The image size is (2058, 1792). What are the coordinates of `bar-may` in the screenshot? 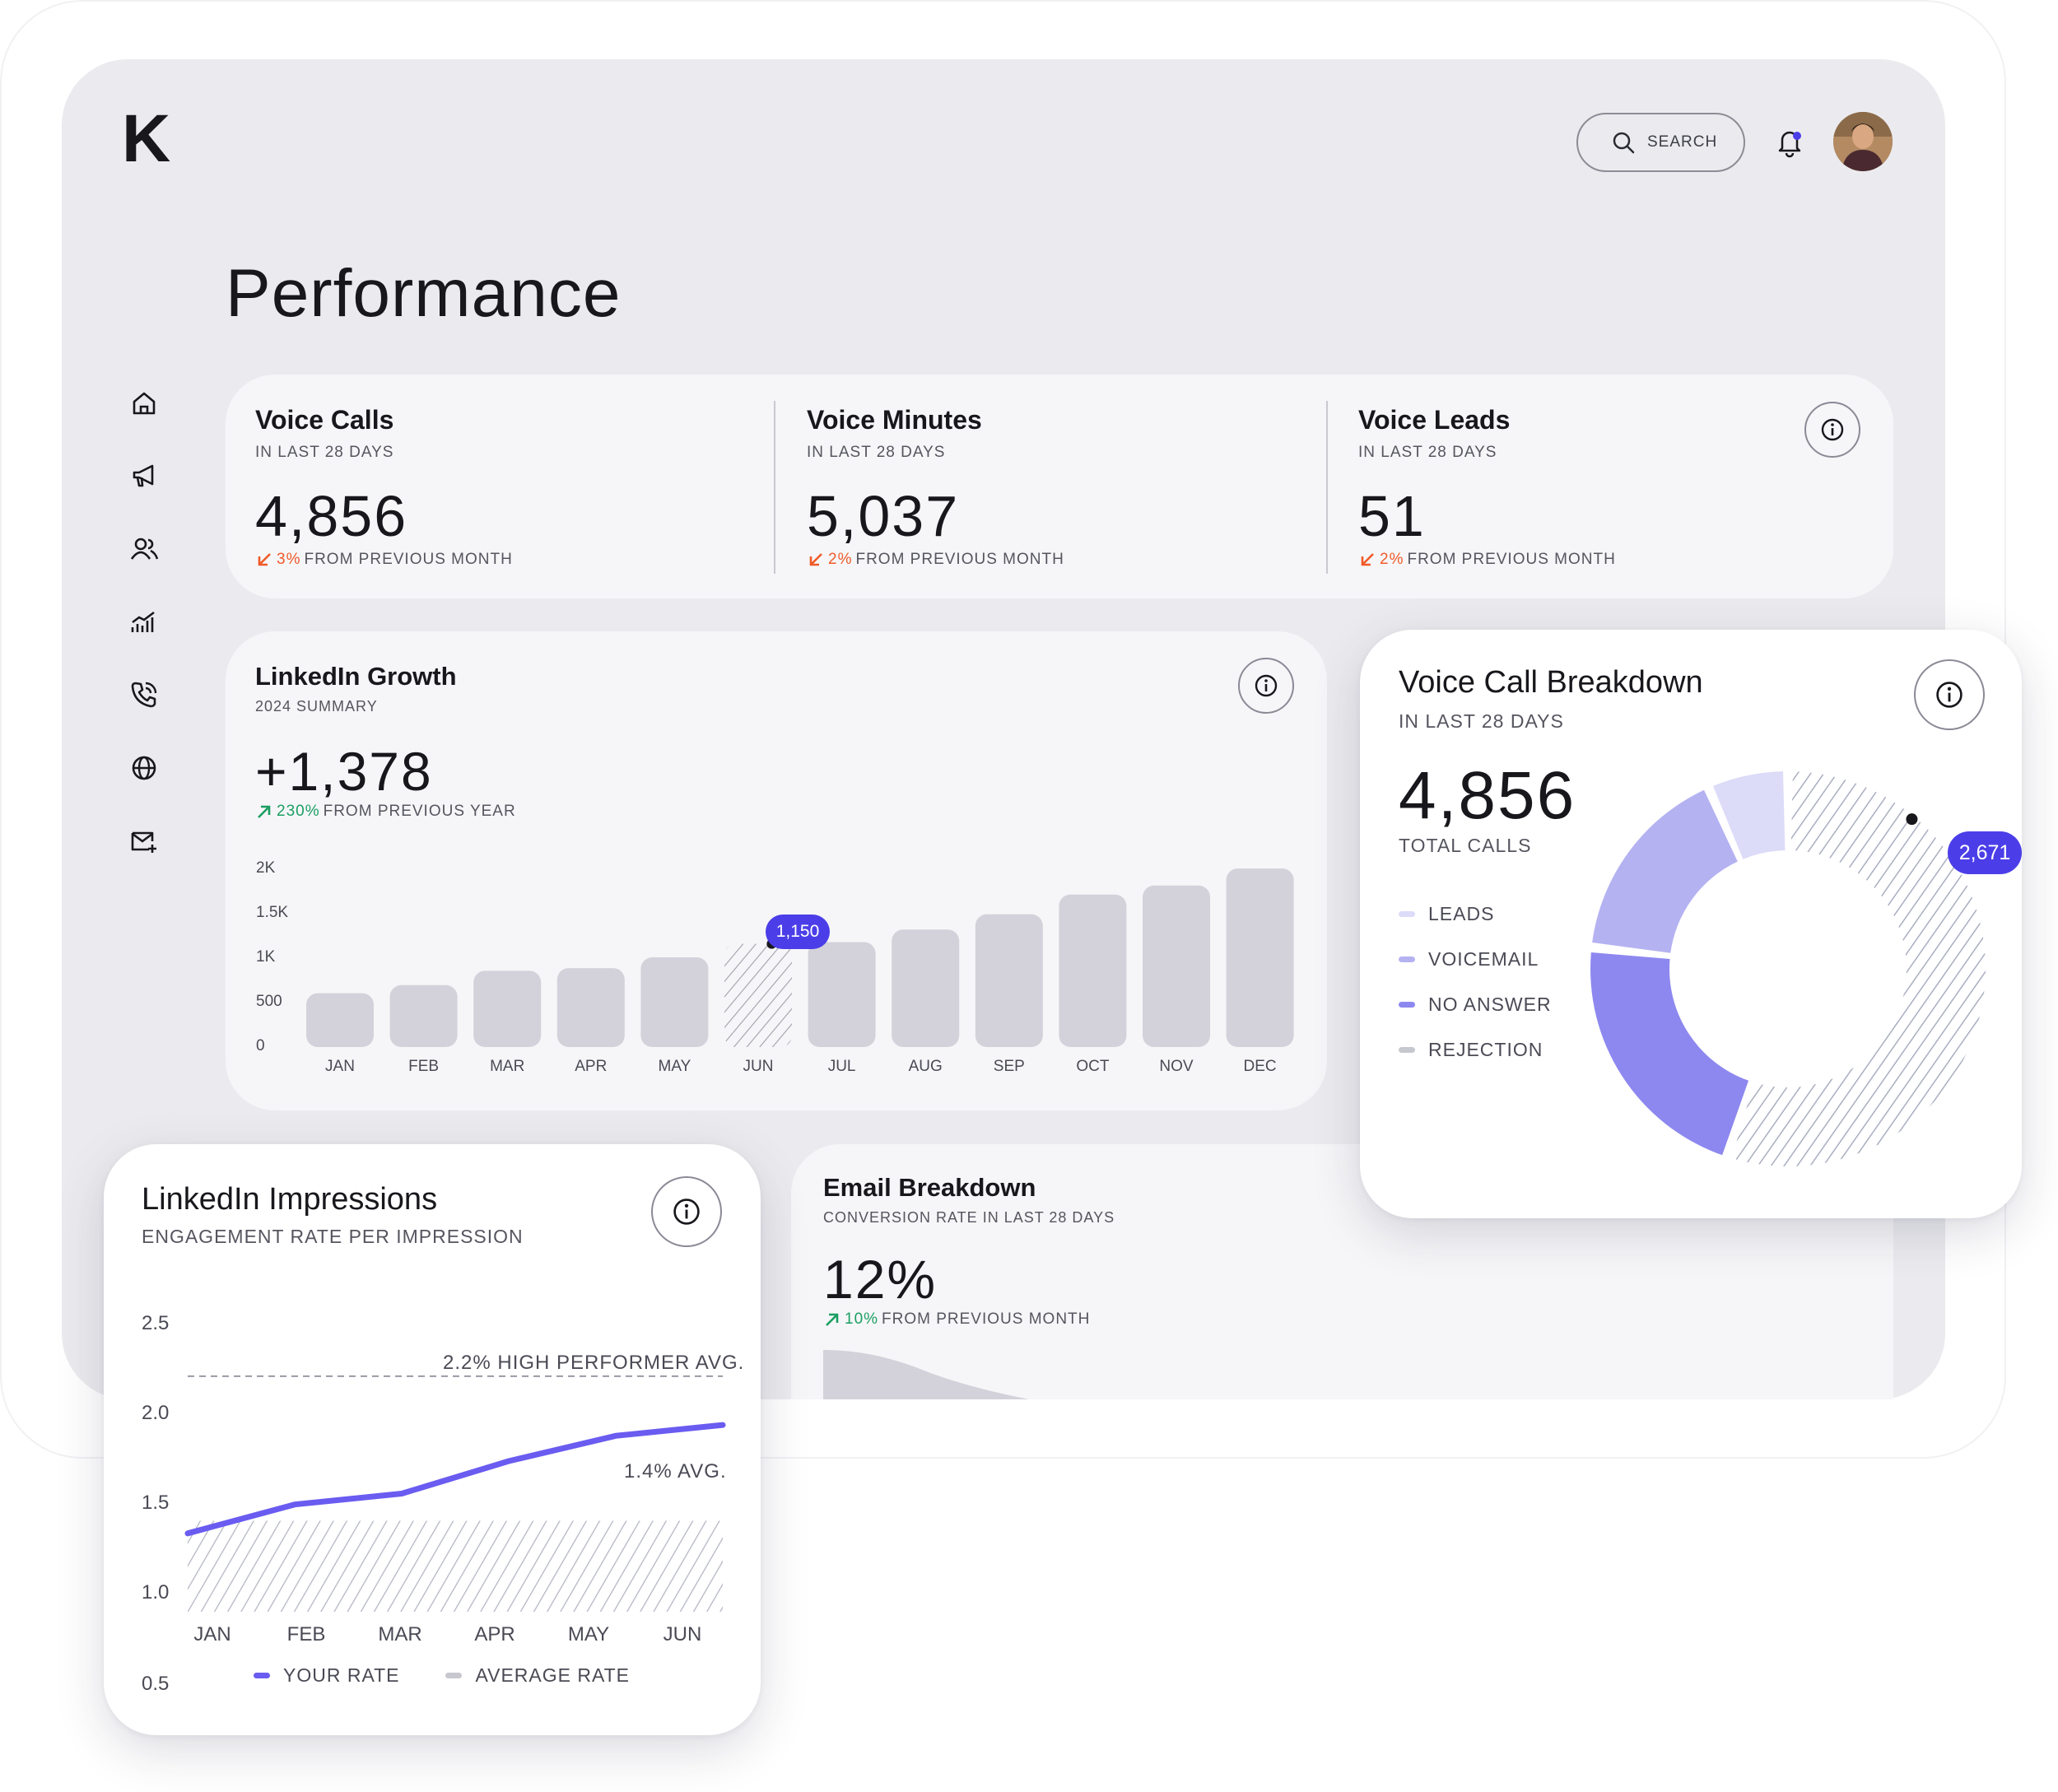 It's located at (674, 1002).